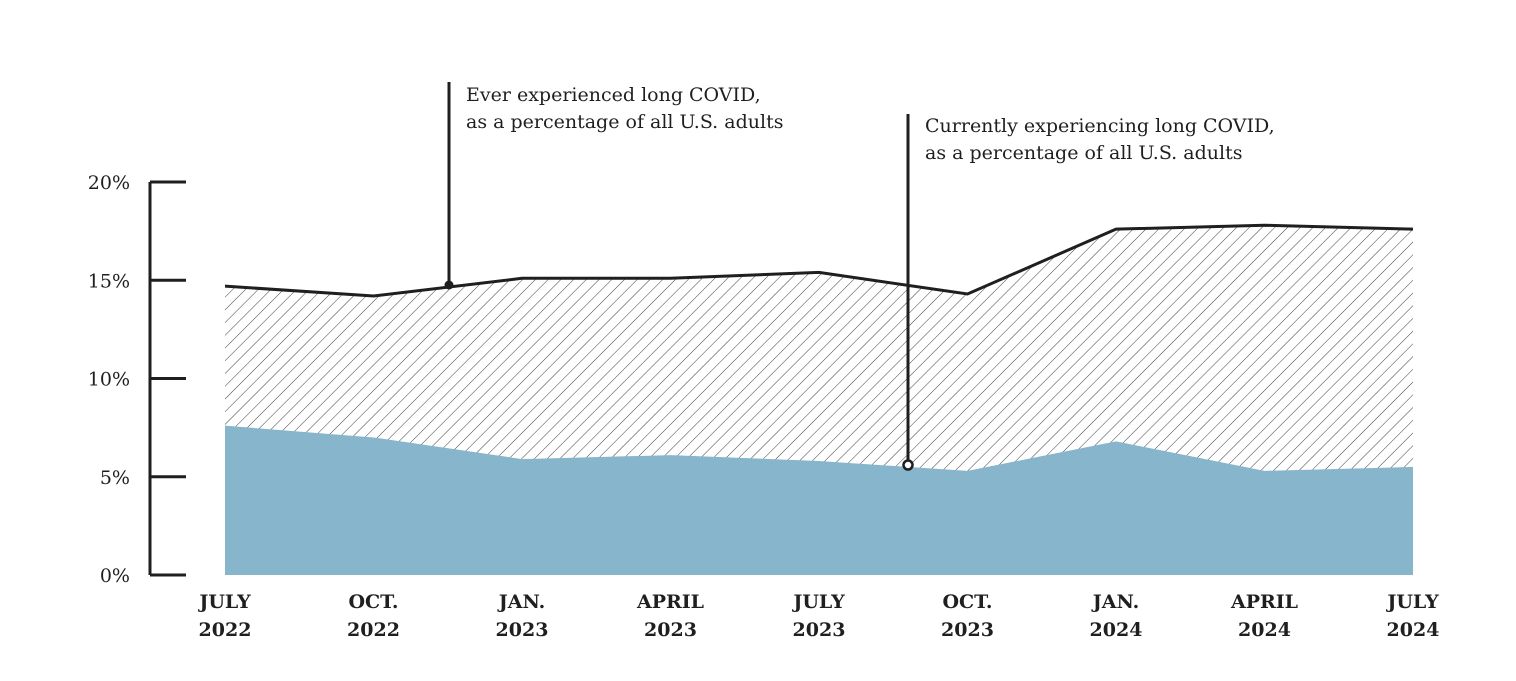  I want to click on ever-annotation-line-2: as a percentage of all U.S. adults, so click(624, 122).